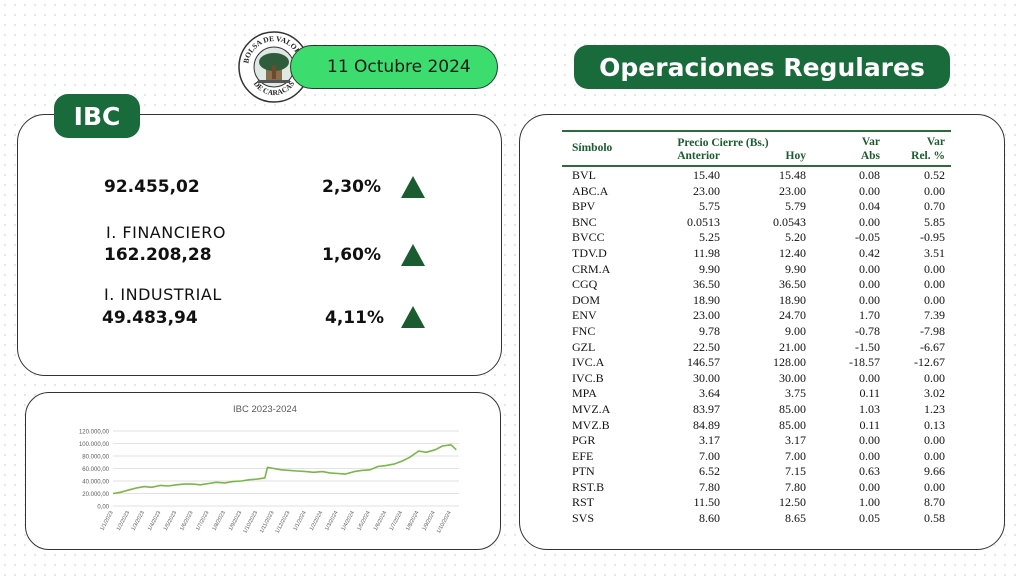 Image resolution: width=1024 pixels, height=576 pixels. What do you see at coordinates (918, 158) in the screenshot?
I see `col-var-rel-2: Rel. %` at bounding box center [918, 158].